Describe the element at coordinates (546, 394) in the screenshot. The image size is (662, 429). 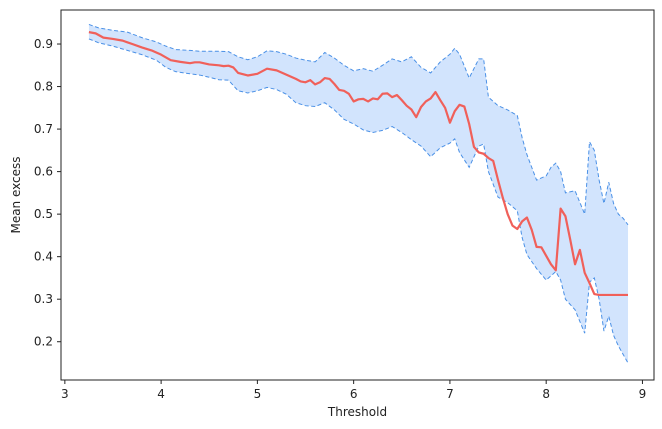
I see `x-tick-label: 8` at that location.